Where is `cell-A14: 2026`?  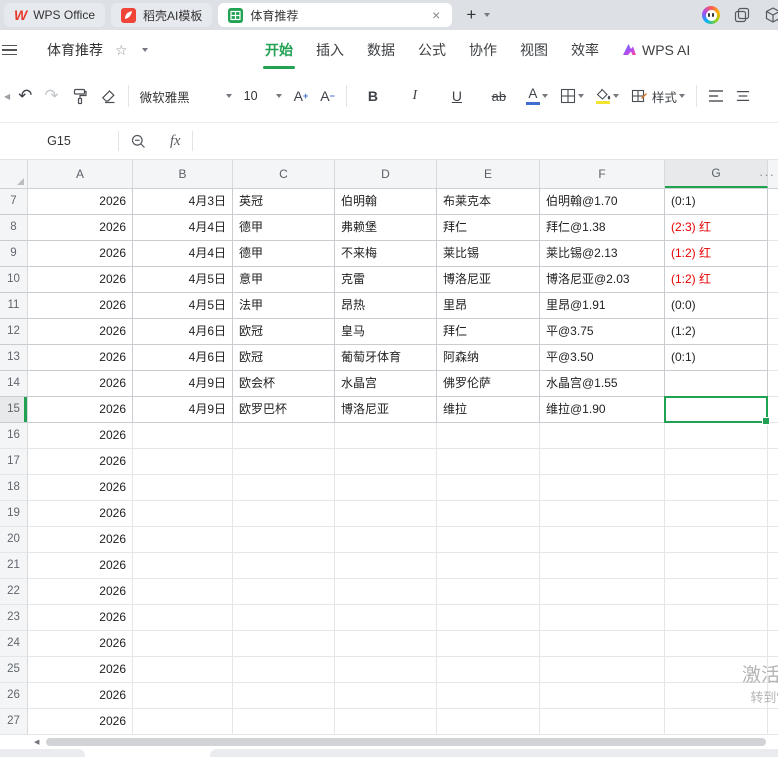
cell-A14: 2026 is located at coordinates (80, 384).